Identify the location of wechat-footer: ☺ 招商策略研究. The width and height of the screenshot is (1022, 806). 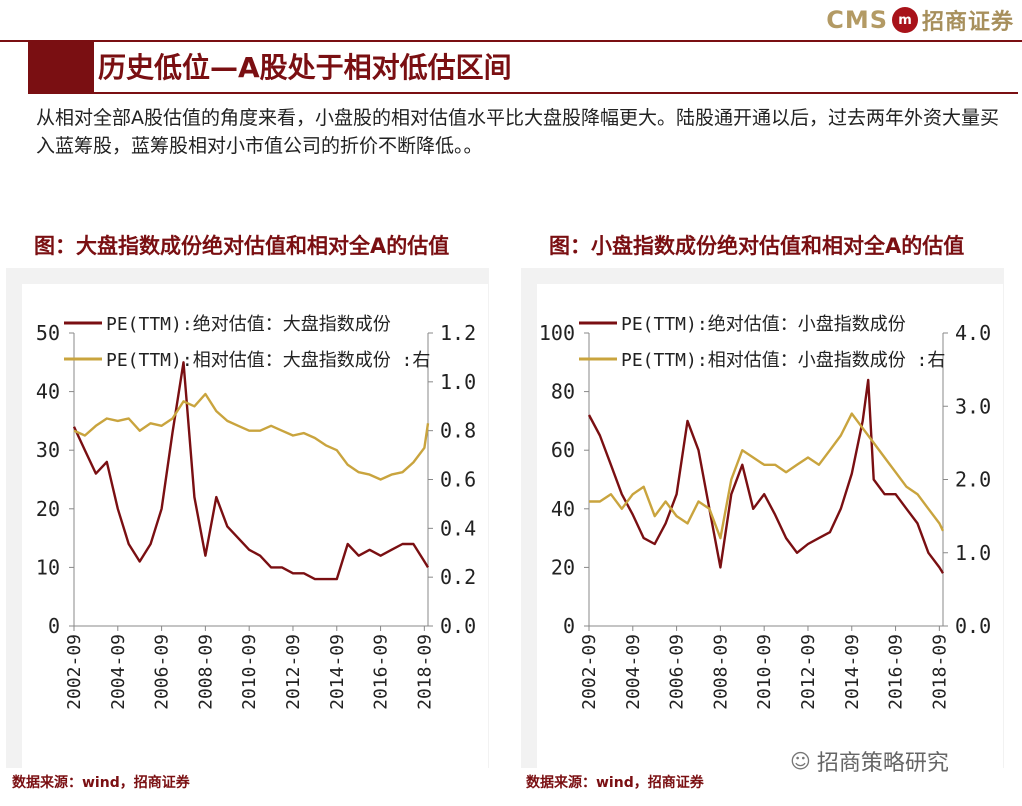
(869, 761).